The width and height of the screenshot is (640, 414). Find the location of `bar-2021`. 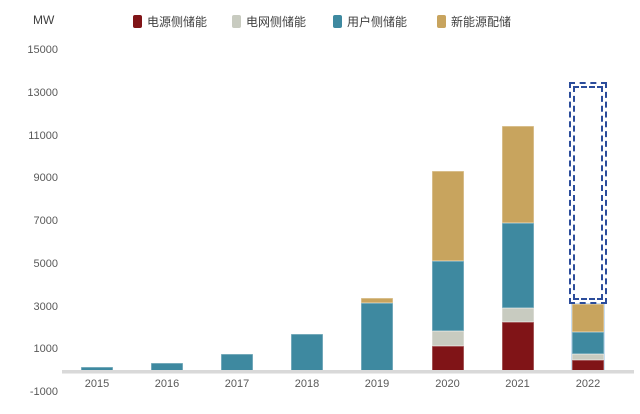

bar-2021 is located at coordinates (517, 248).